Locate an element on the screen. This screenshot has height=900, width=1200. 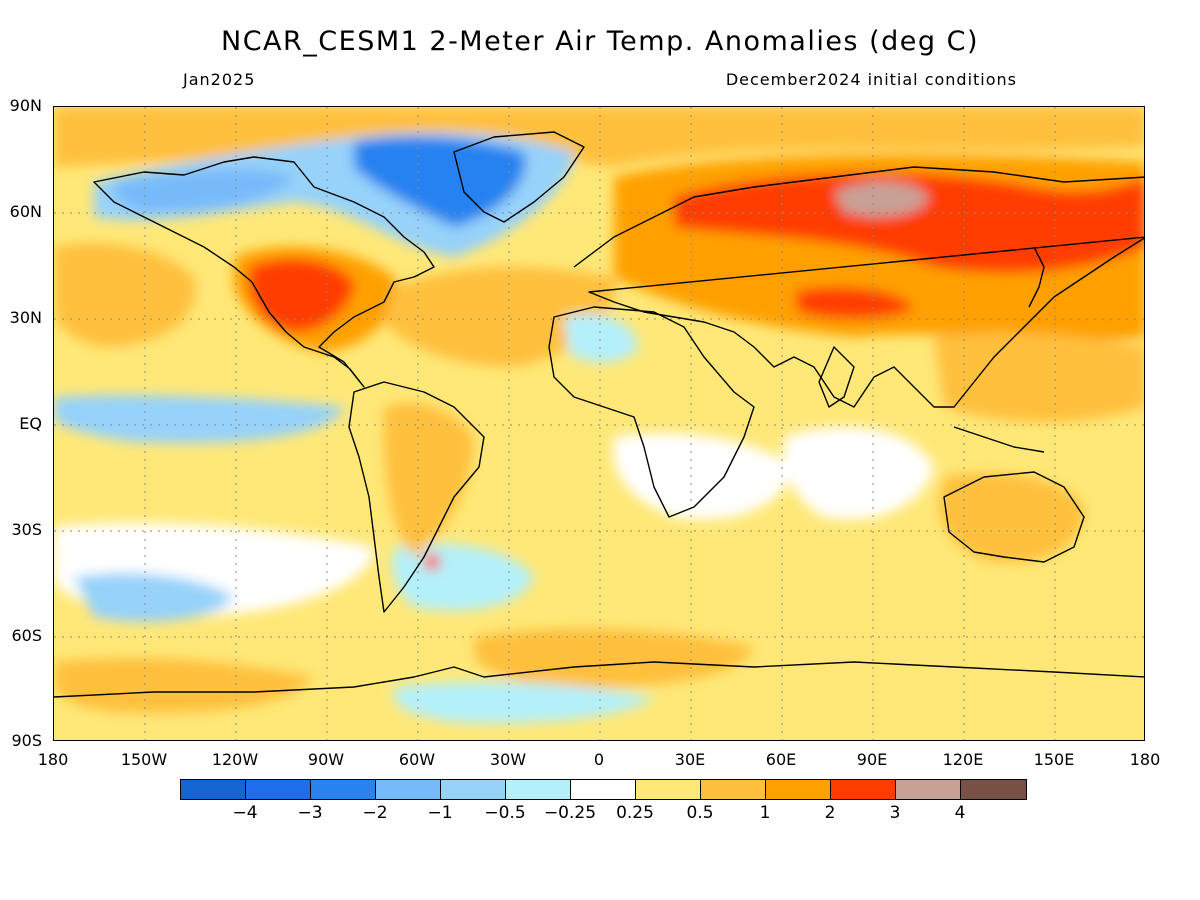
colorbar-label: −3 is located at coordinates (310, 813).